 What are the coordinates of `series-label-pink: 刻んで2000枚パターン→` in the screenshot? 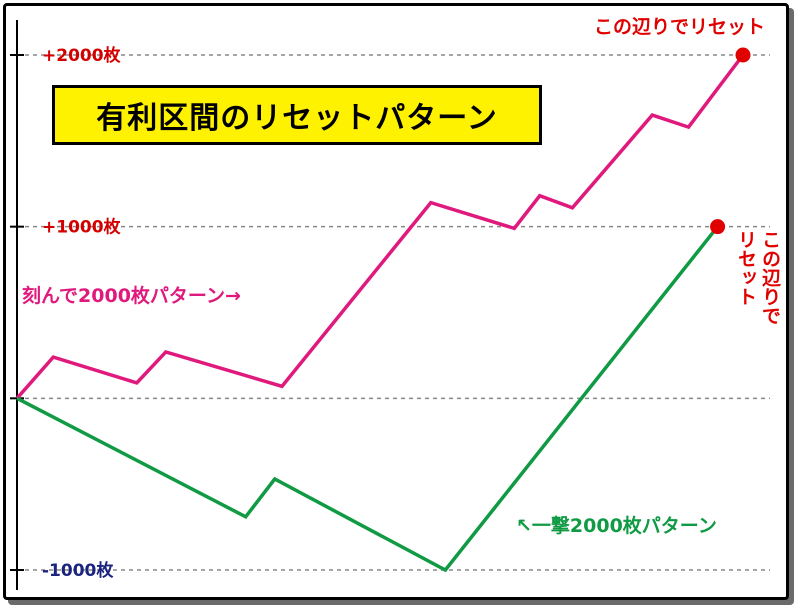 It's located at (131, 296).